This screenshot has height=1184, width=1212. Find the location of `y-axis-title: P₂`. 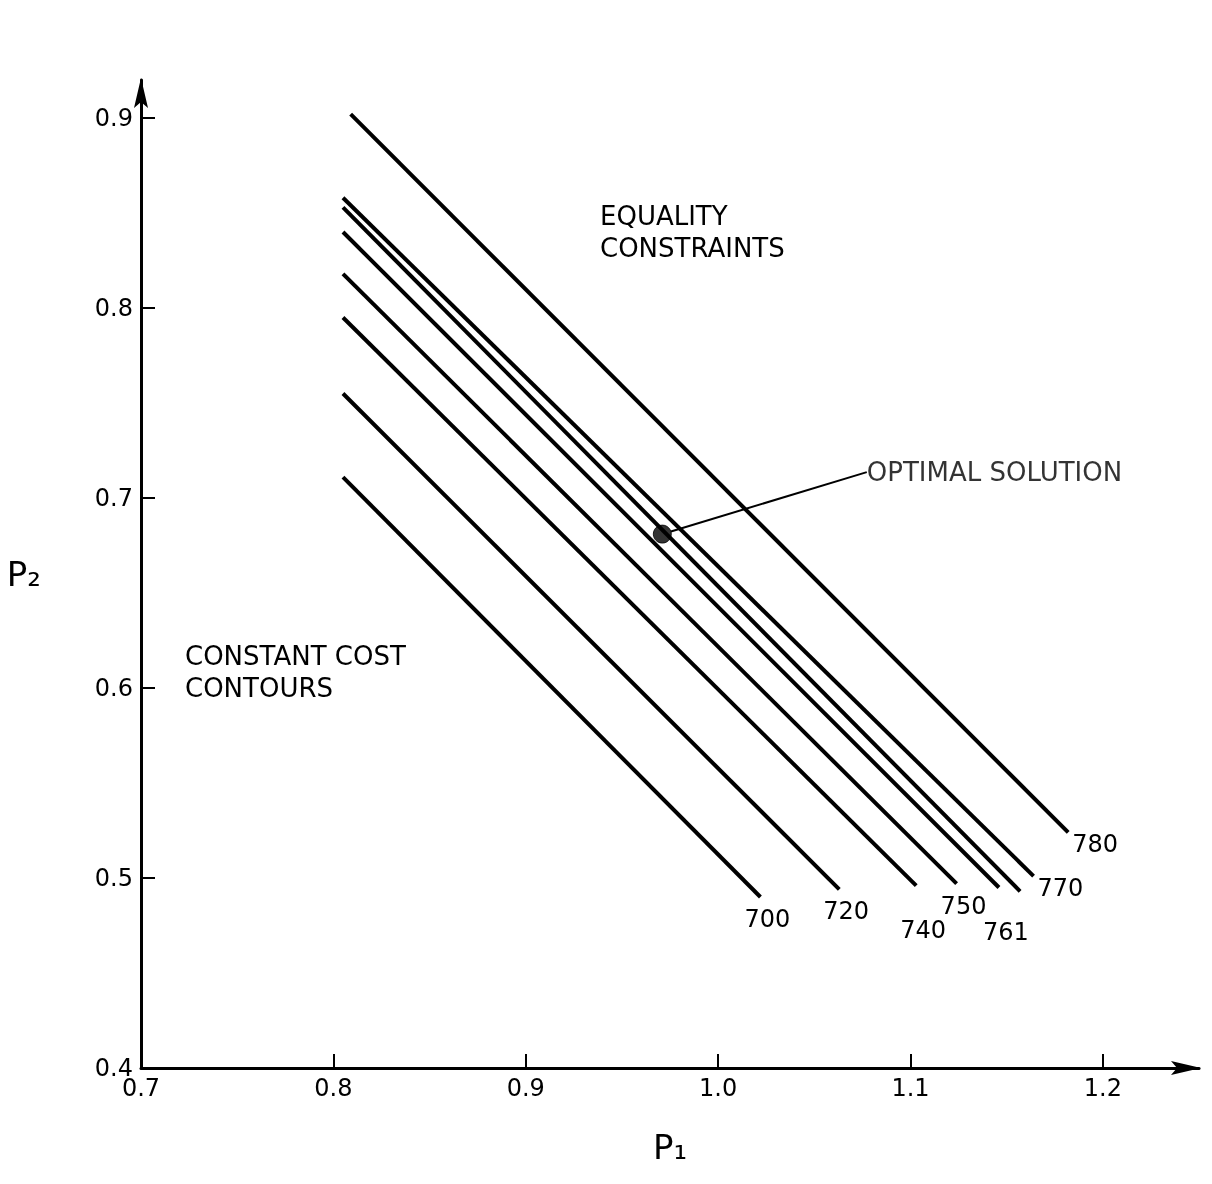

y-axis-title: P₂ is located at coordinates (23, 574).